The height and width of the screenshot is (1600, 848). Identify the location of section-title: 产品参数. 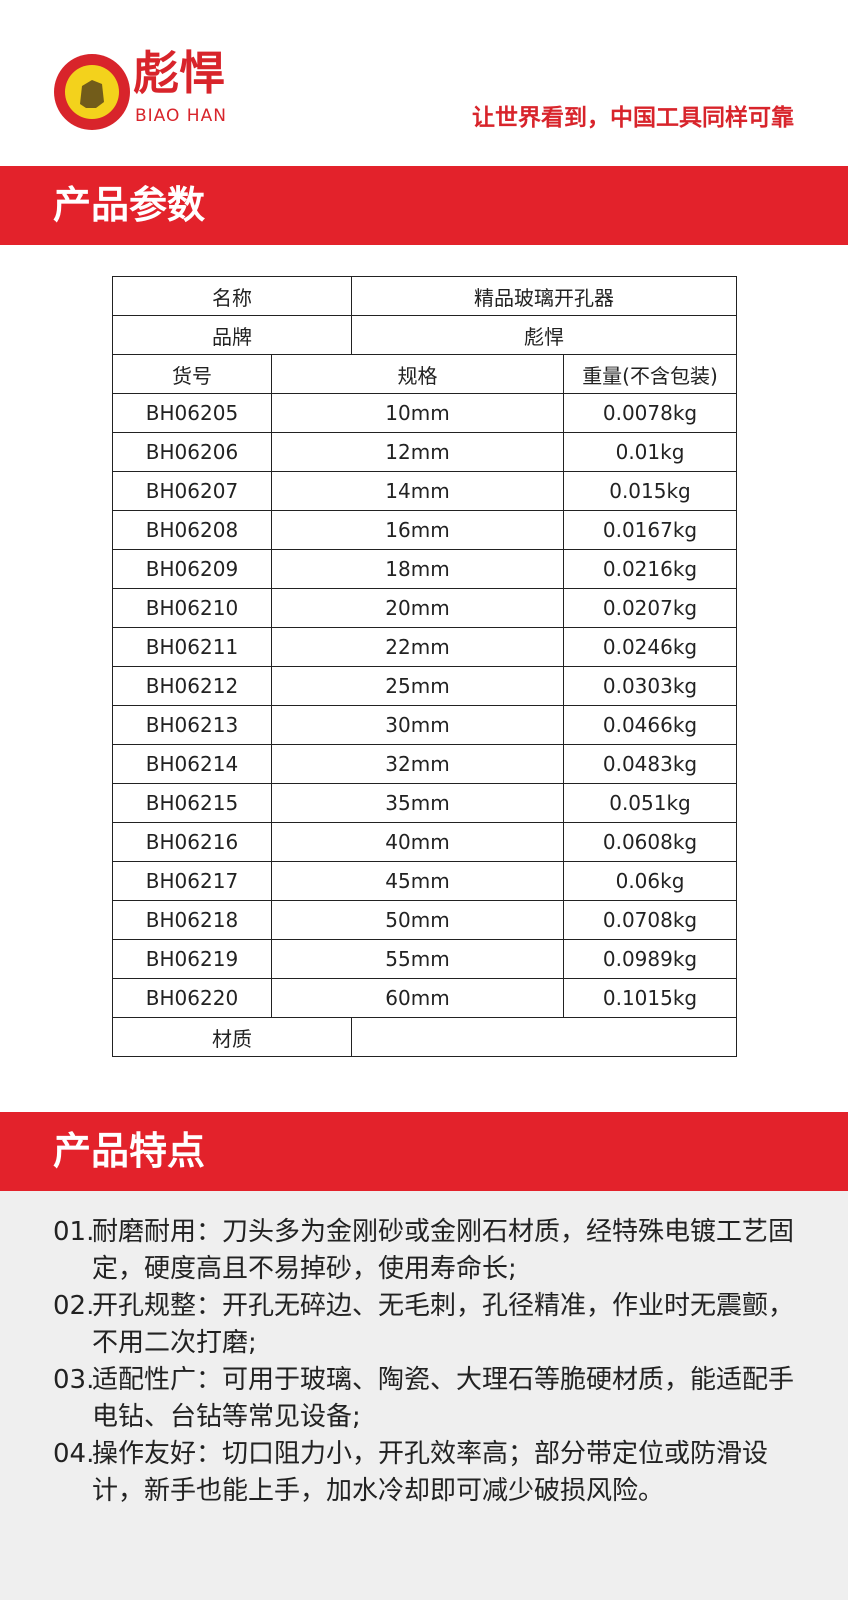
(424, 205).